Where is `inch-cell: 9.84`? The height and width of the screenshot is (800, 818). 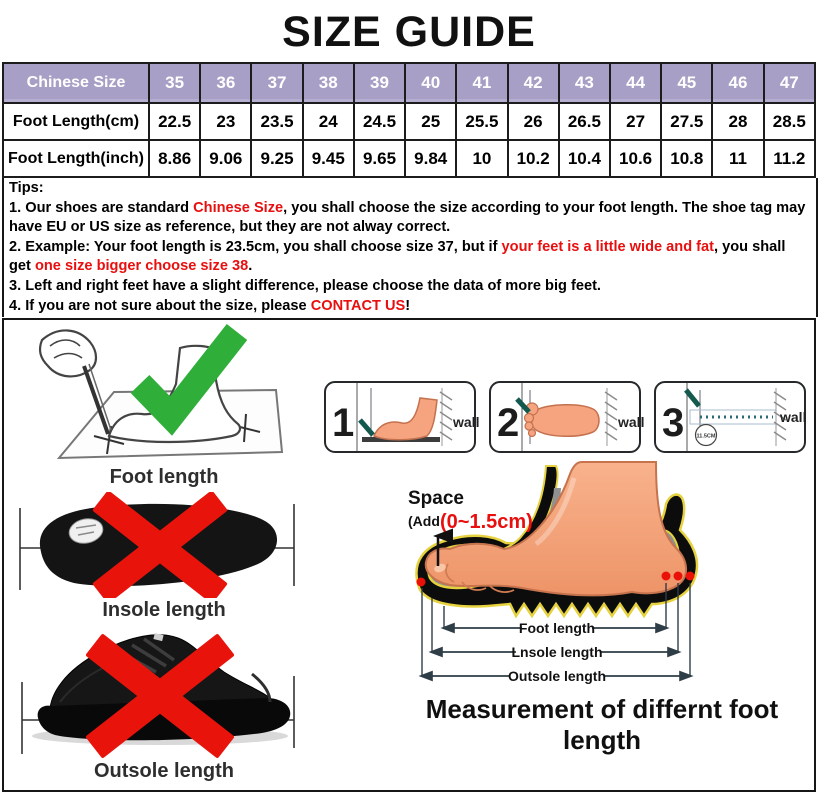 inch-cell: 9.84 is located at coordinates (431, 158).